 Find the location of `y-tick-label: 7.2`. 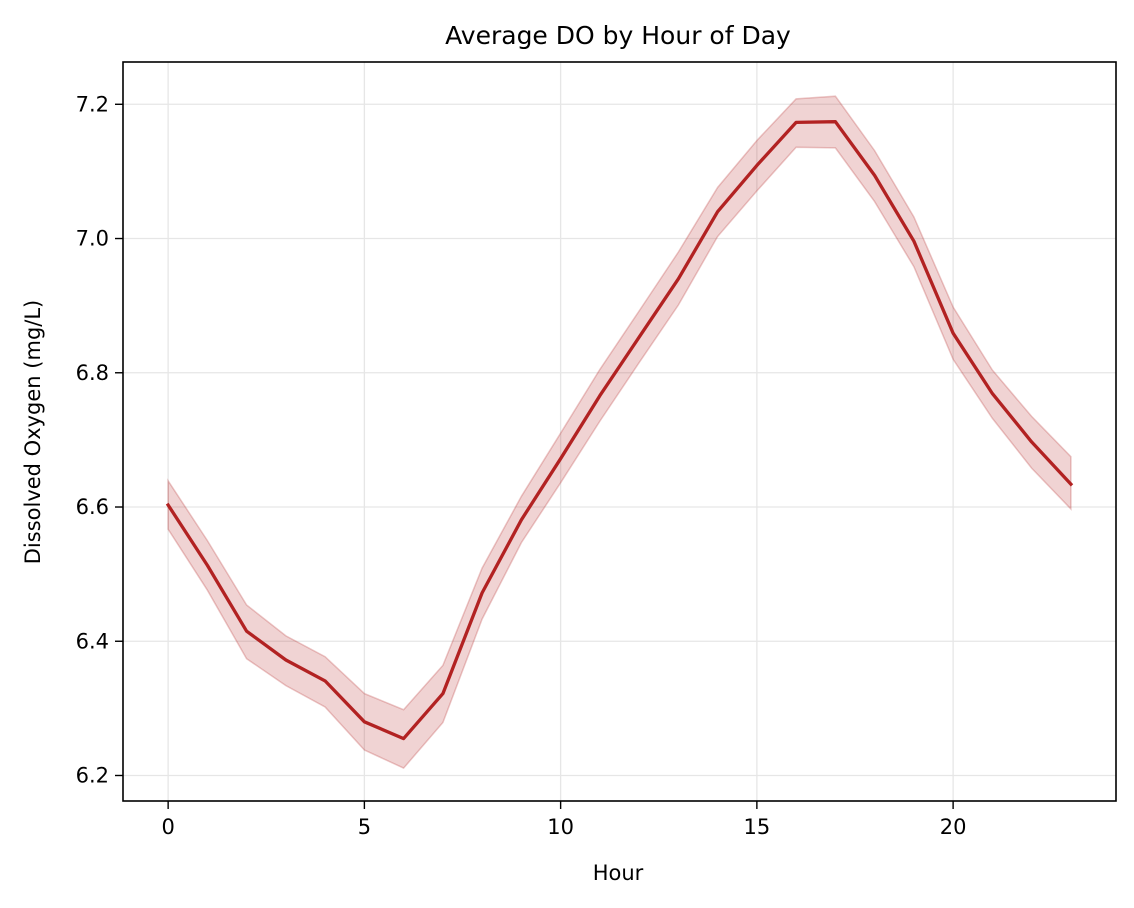

y-tick-label: 7.2 is located at coordinates (92, 104).